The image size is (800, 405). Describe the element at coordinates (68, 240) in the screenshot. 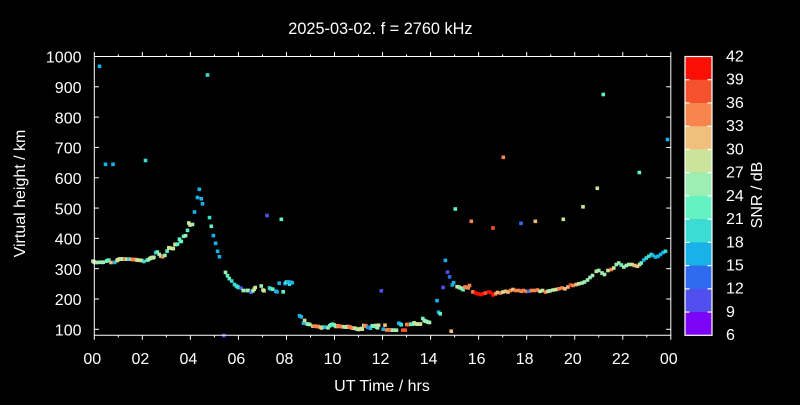

I see `svg-text: 400` at that location.